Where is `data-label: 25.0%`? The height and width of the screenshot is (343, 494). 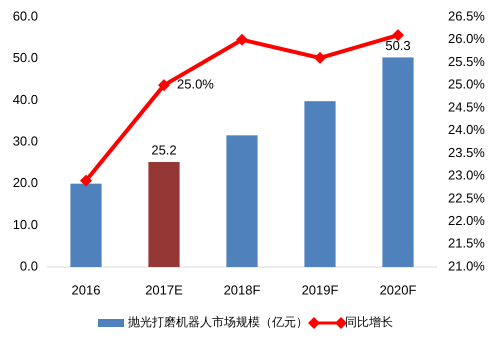
data-label: 25.0% is located at coordinates (195, 84).